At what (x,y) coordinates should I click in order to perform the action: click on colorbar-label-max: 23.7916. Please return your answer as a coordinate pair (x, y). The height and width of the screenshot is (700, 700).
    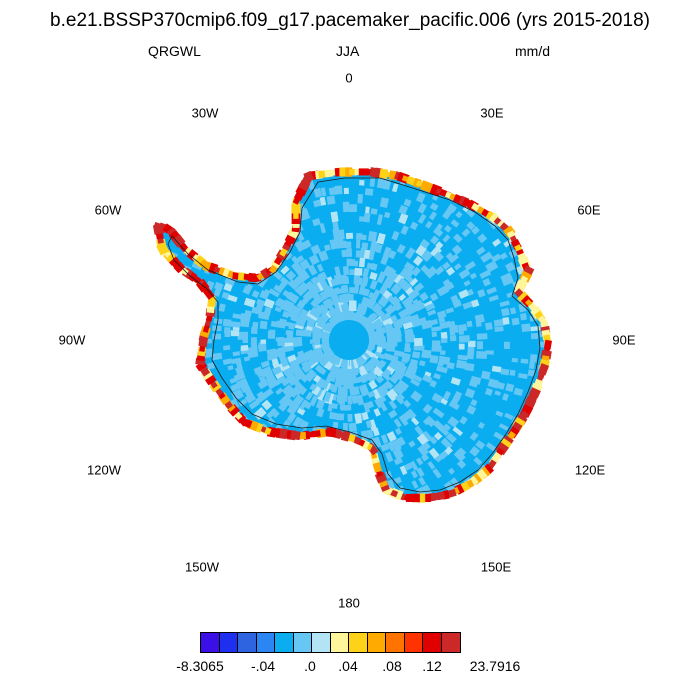
    Looking at the image, I should click on (495, 666).